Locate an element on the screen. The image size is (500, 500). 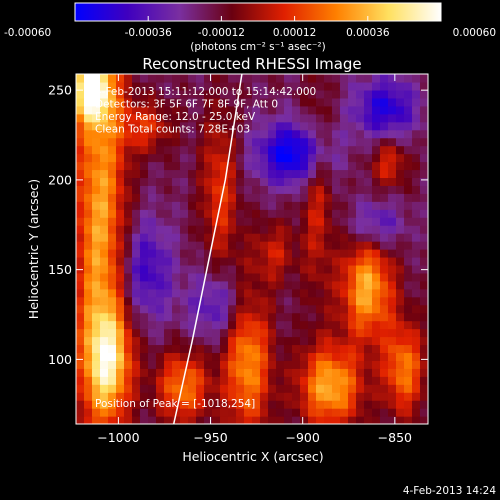
annotation-line: Detectors: 3F 5F 6F 7F 8F 9F, Att 0 is located at coordinates (186, 105).